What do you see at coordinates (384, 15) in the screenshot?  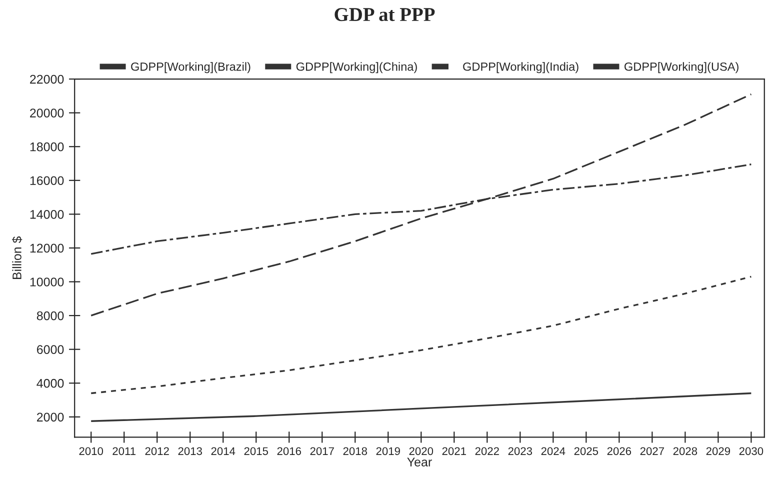 I see `chart-title: GDP at PPP` at bounding box center [384, 15].